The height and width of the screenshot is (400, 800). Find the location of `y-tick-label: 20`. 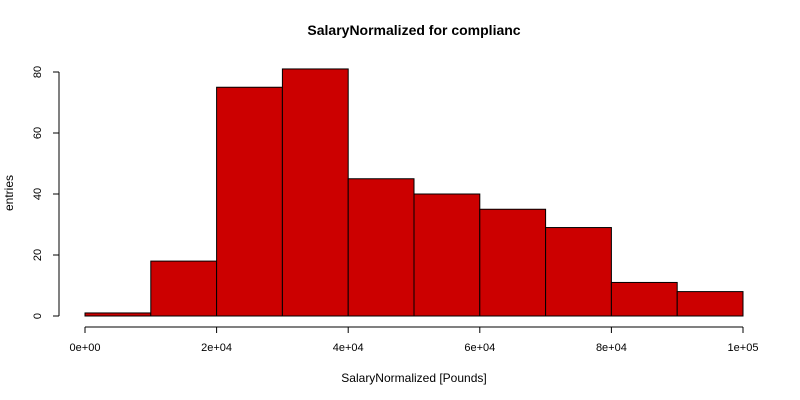

y-tick-label: 20 is located at coordinates (38, 255).